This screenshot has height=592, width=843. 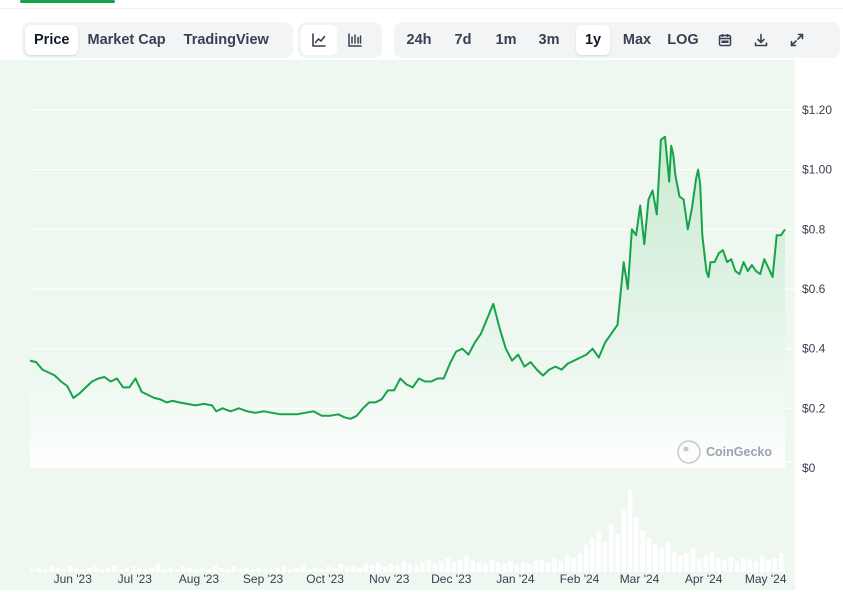 I want to click on chart-style-group, so click(x=340, y=40).